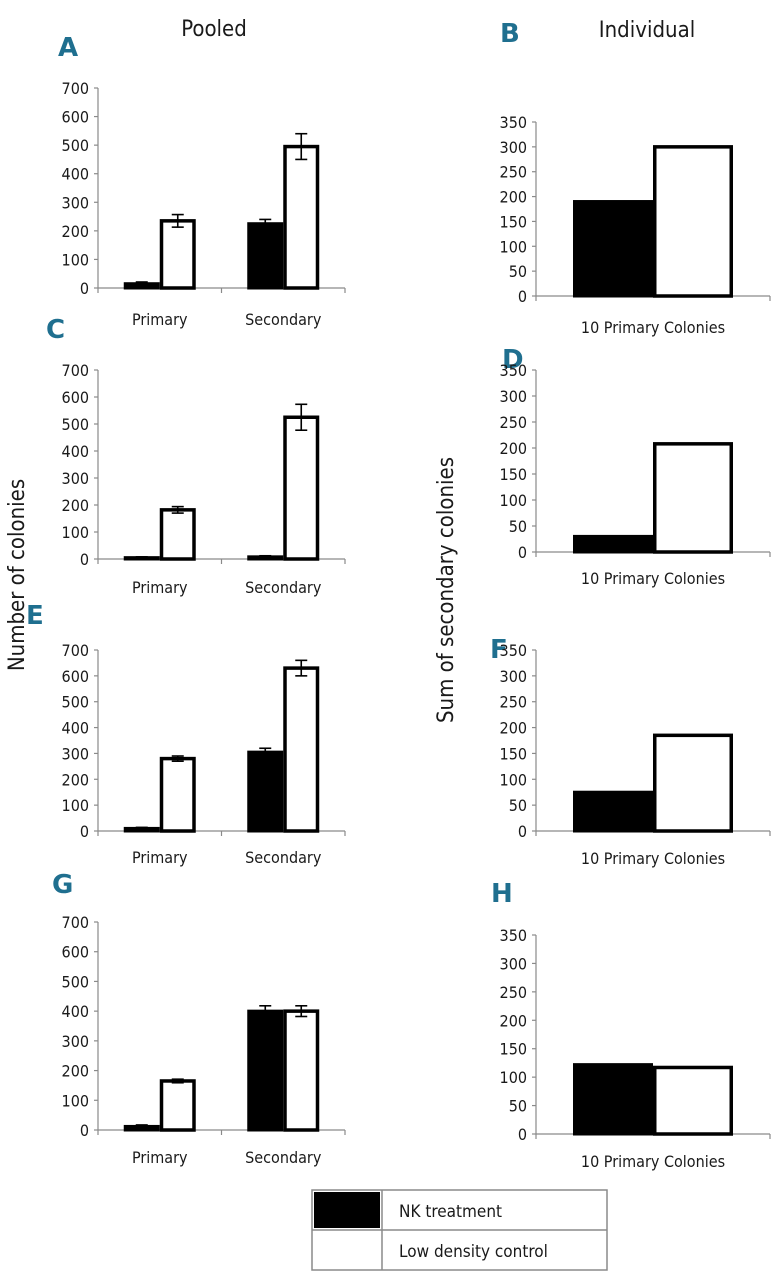 The width and height of the screenshot is (779, 1280). Describe the element at coordinates (613, 249) in the screenshot. I see `chart-b-bar-nk-treatment` at that location.